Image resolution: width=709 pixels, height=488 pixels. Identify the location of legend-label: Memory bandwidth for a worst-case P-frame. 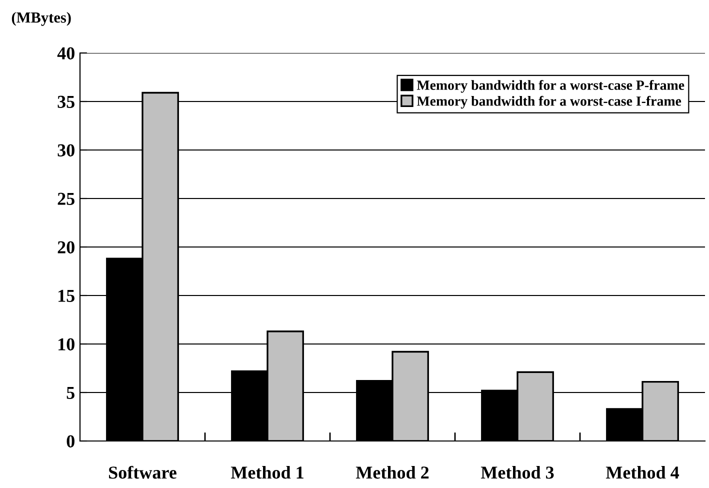
(550, 86).